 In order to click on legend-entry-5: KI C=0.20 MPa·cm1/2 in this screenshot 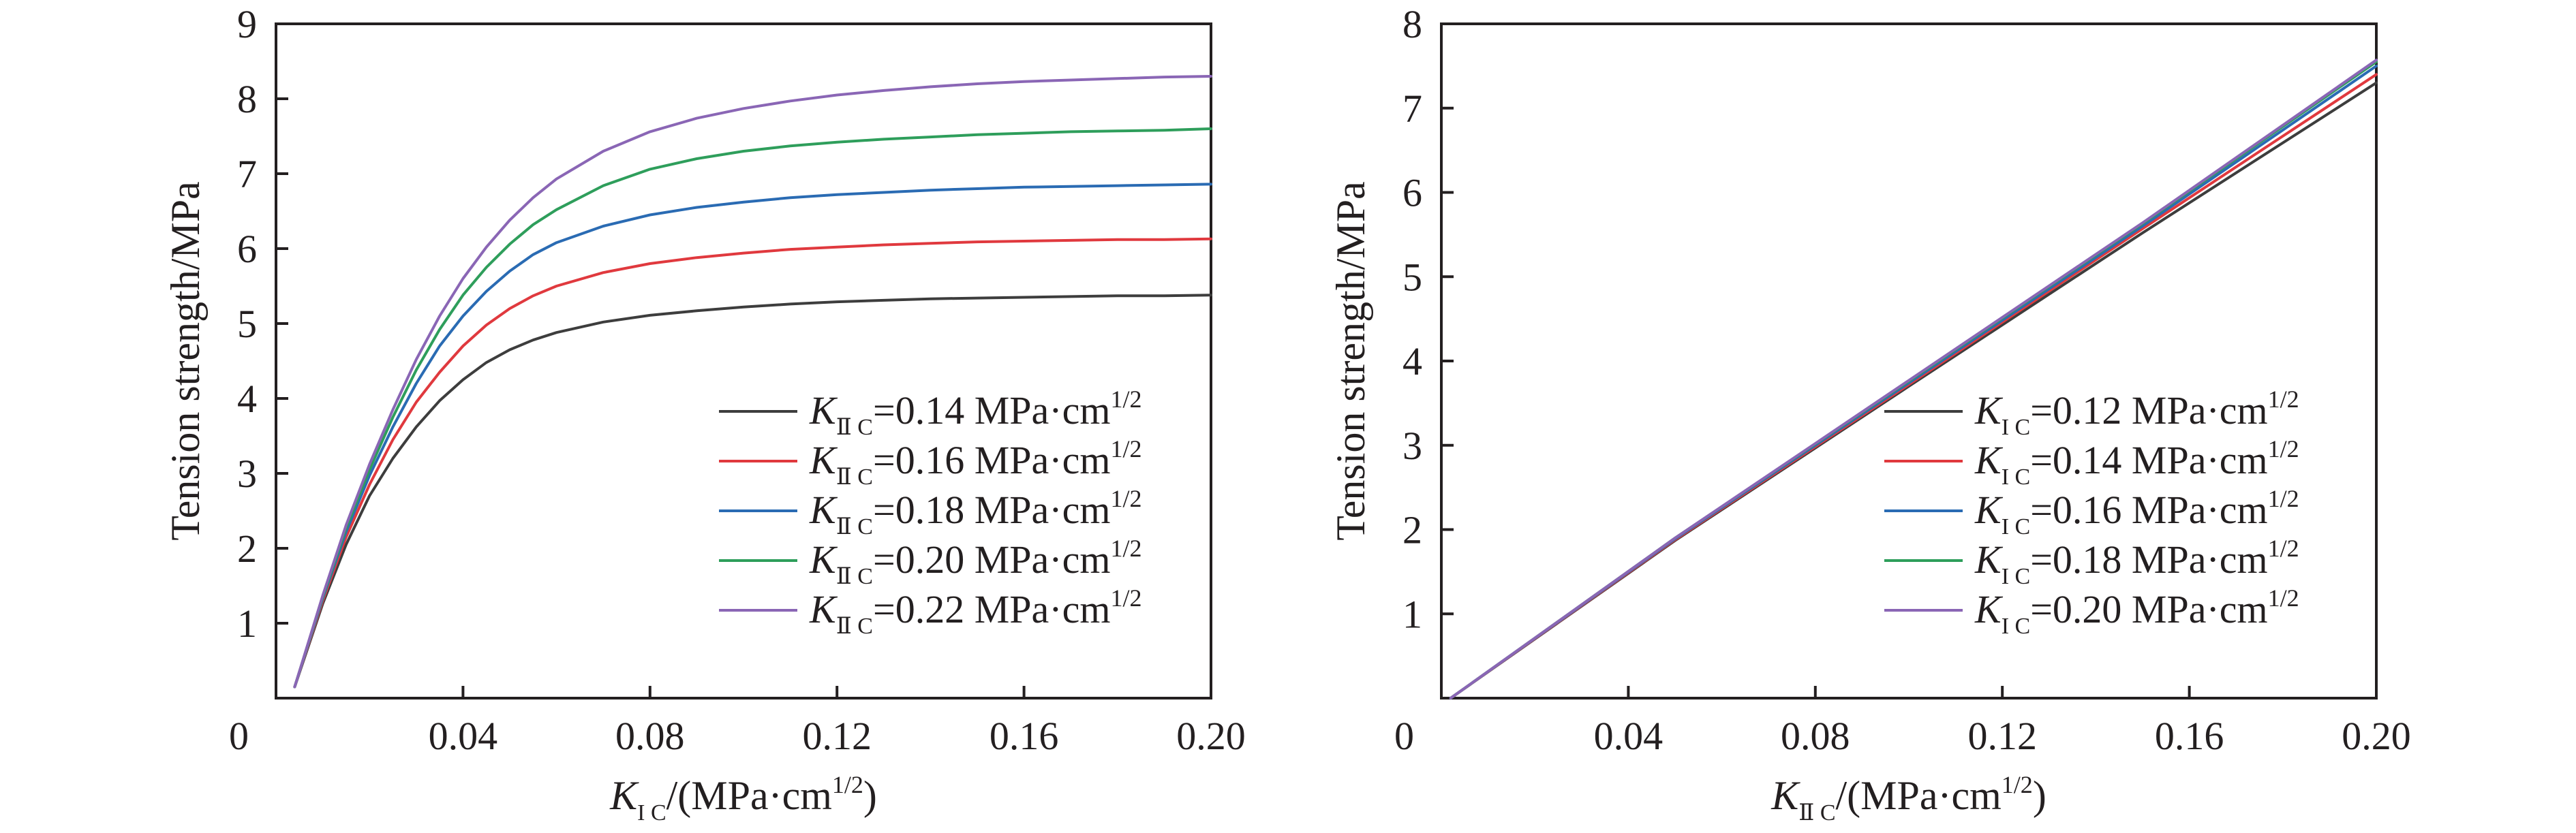, I will do `click(2136, 611)`.